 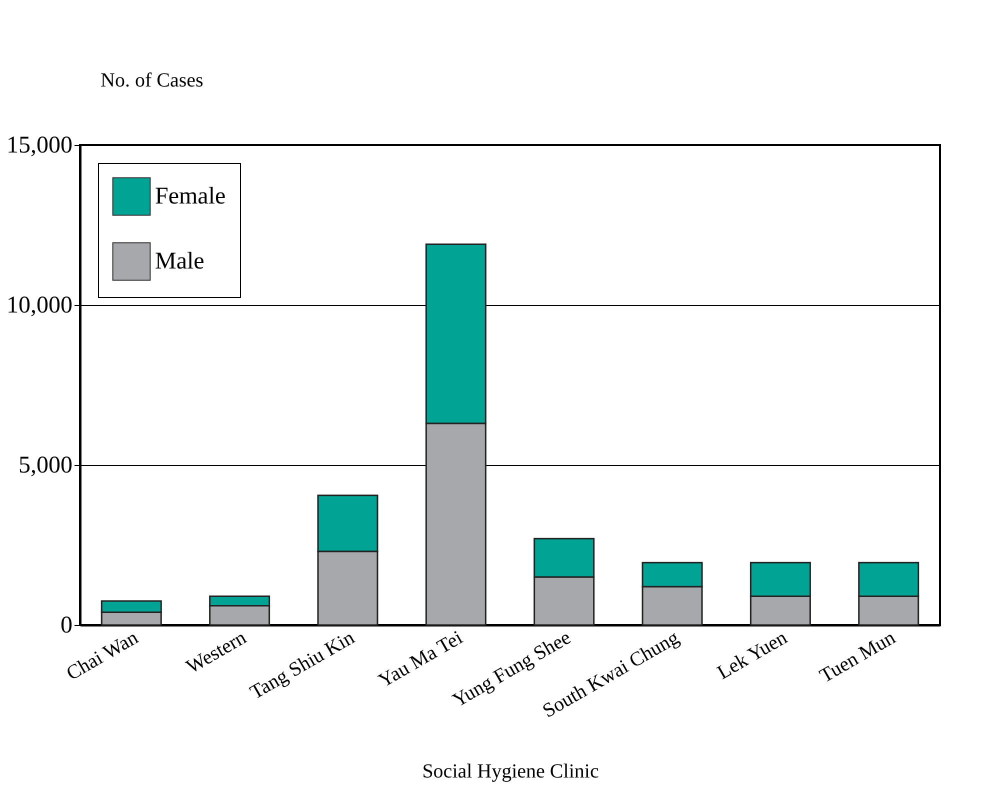 I want to click on x-tick-label: Tang Shiu Kin, so click(x=302, y=665).